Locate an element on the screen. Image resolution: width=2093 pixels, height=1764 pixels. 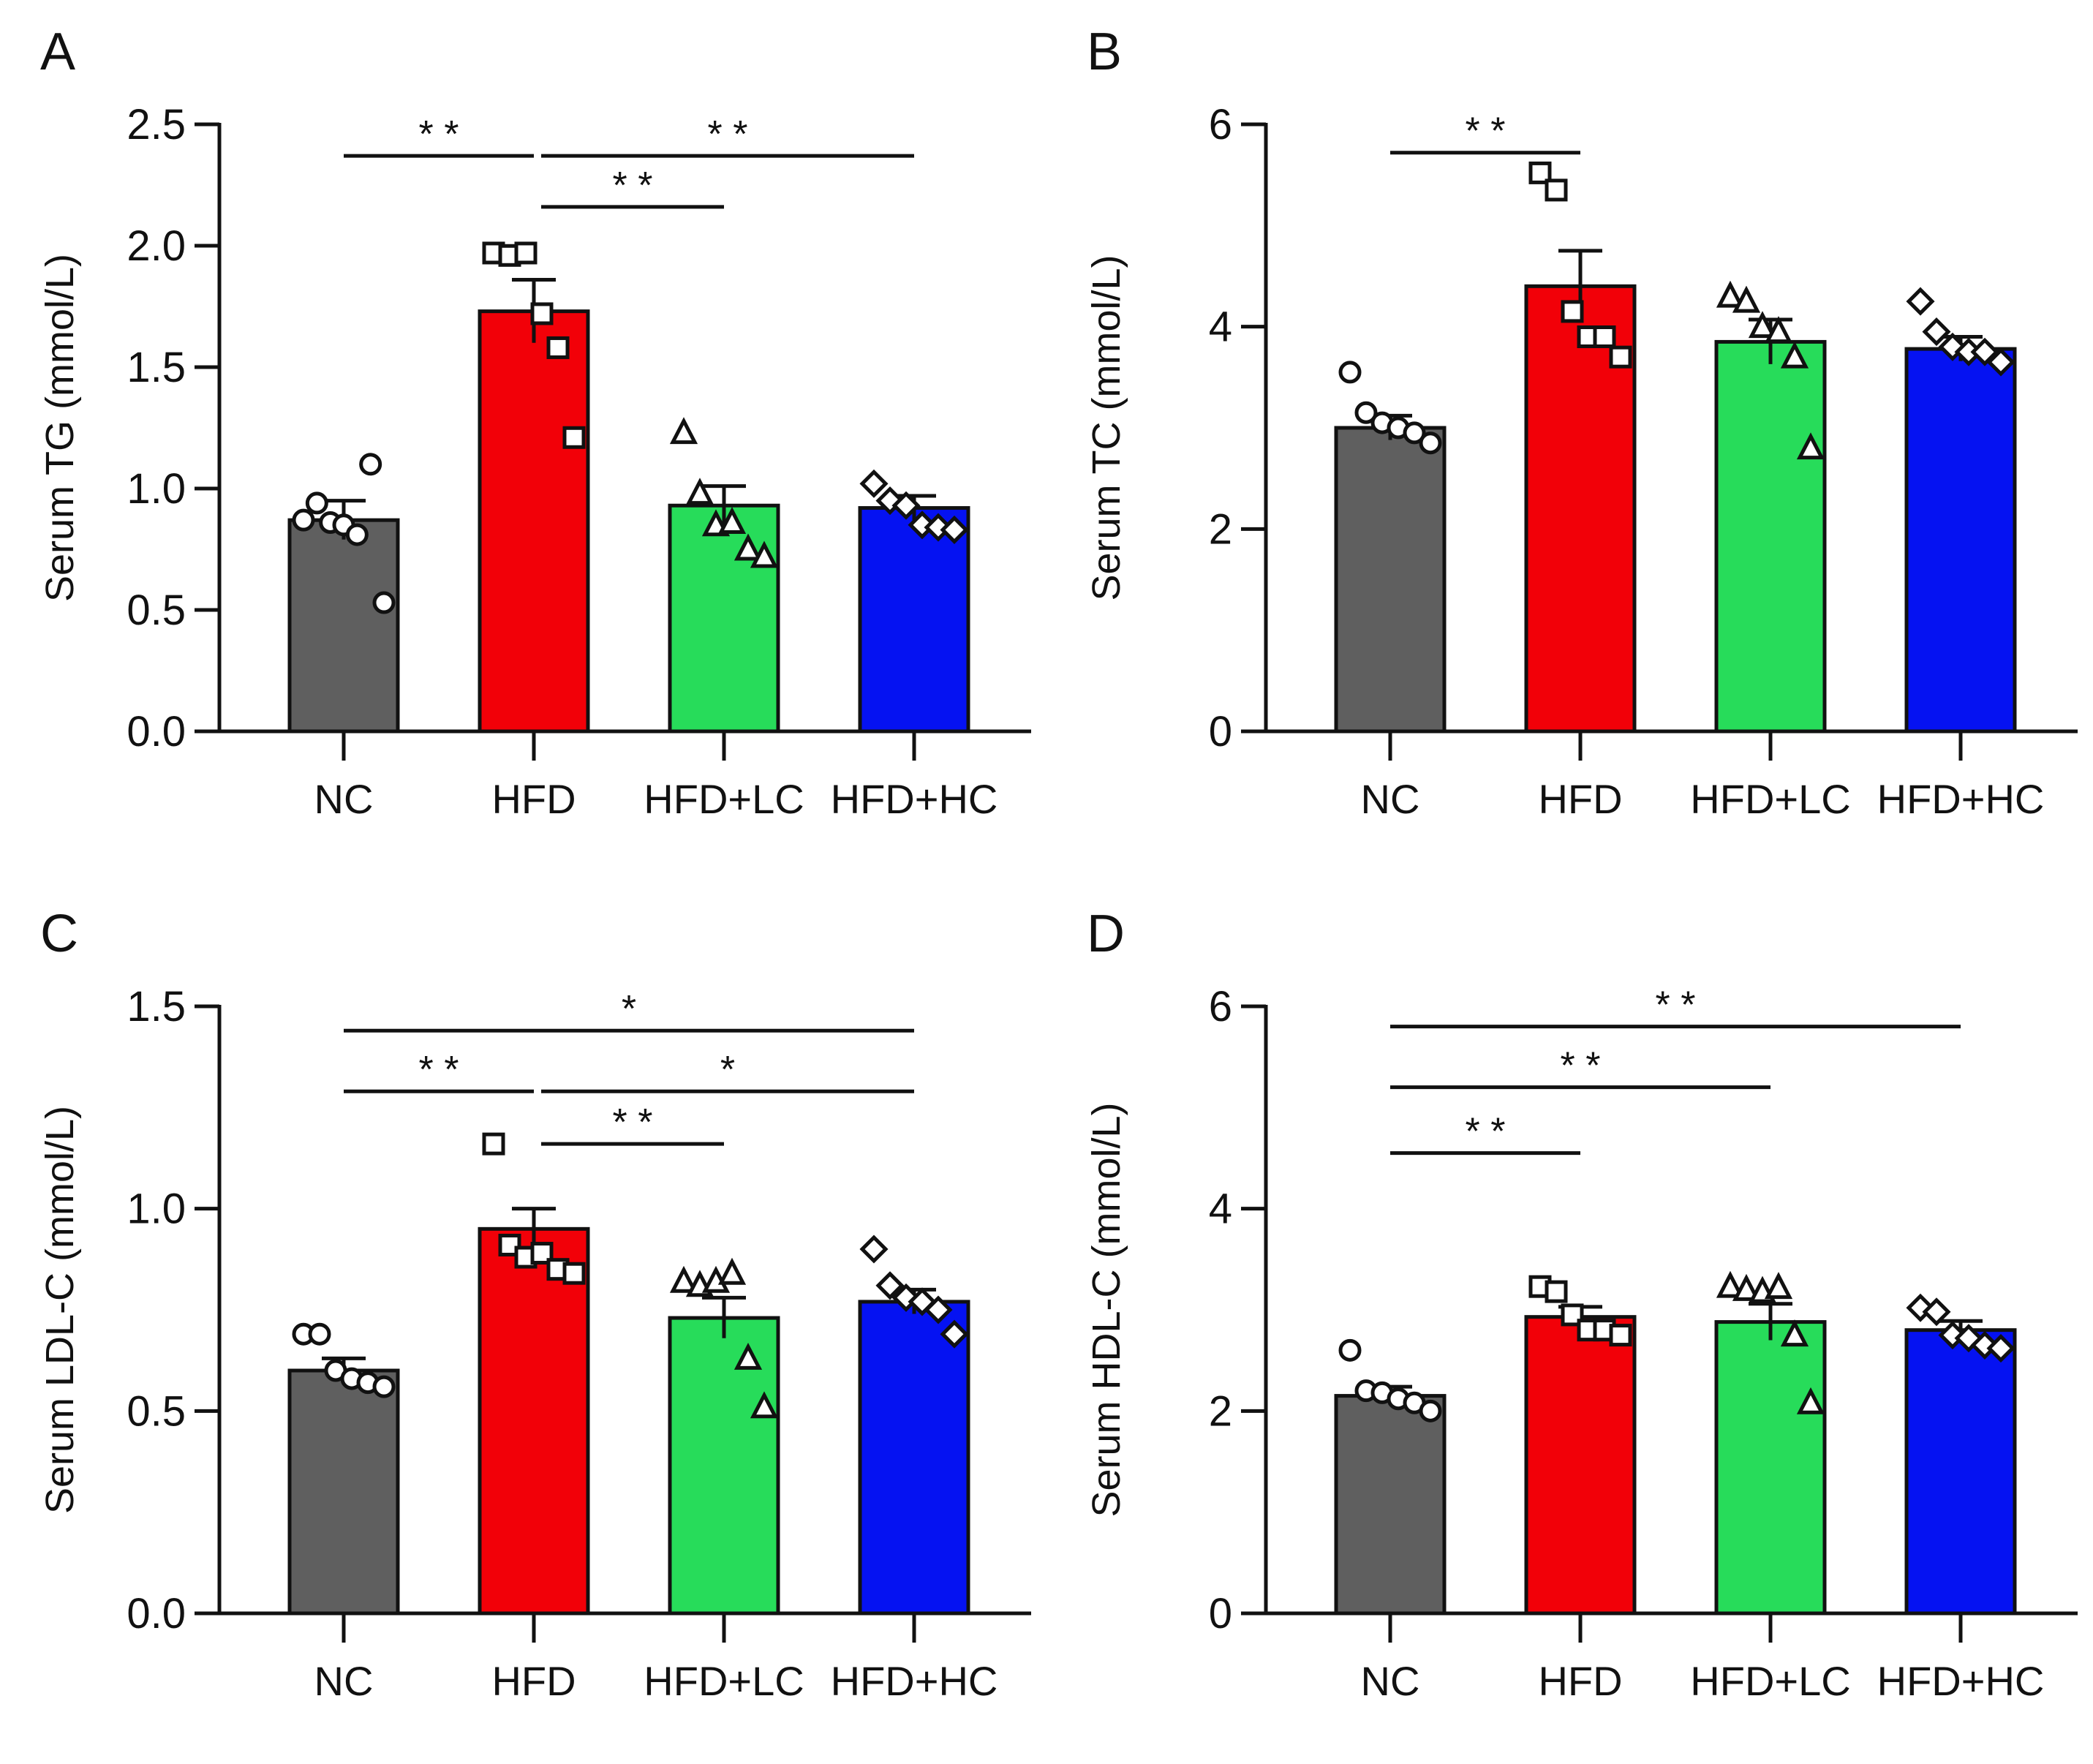
y-tick-label: 4 is located at coordinates (1220, 327).